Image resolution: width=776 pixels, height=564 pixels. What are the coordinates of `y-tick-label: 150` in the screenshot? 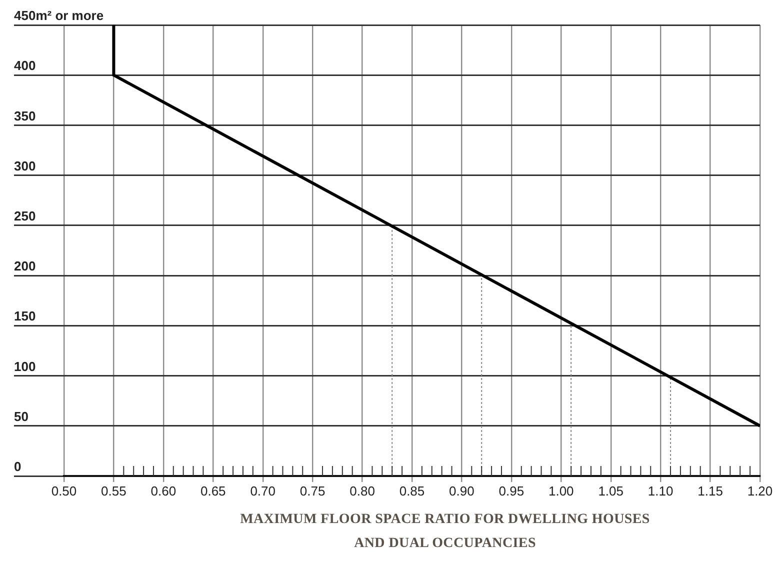 It's located at (25, 316).